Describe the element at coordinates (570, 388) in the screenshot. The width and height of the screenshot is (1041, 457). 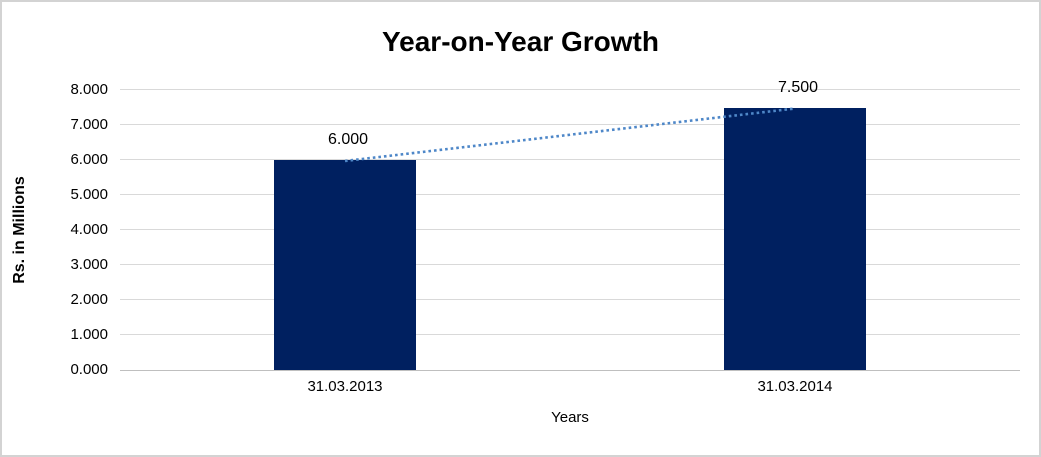
I see `x-axis-tick-labels: 31.03.2013 31.03.2014` at that location.